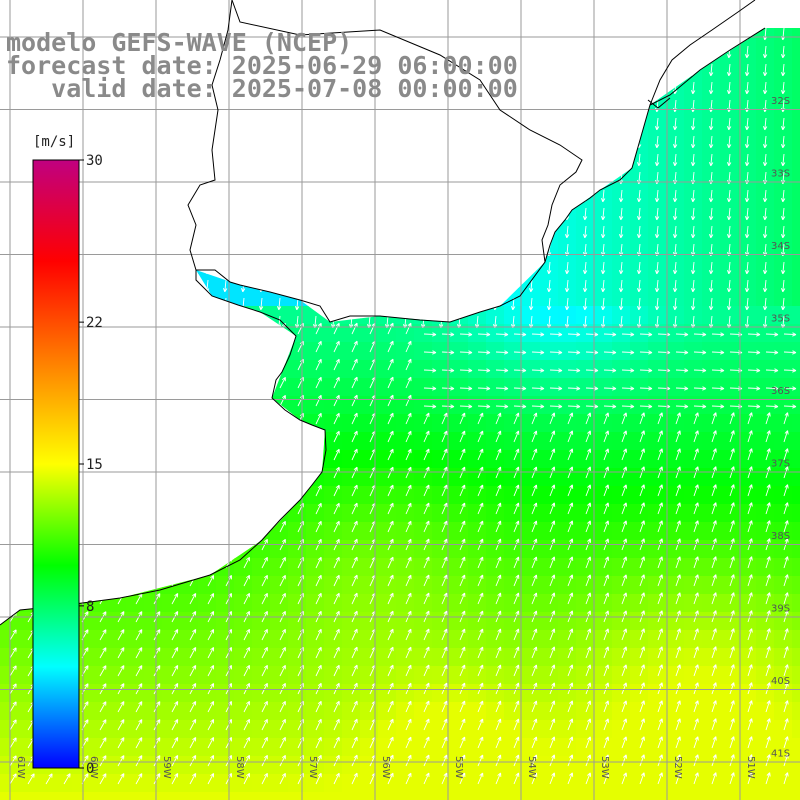 The width and height of the screenshot is (800, 800). Describe the element at coordinates (780, 101) in the screenshot. I see `latitude-label: 32S` at that location.